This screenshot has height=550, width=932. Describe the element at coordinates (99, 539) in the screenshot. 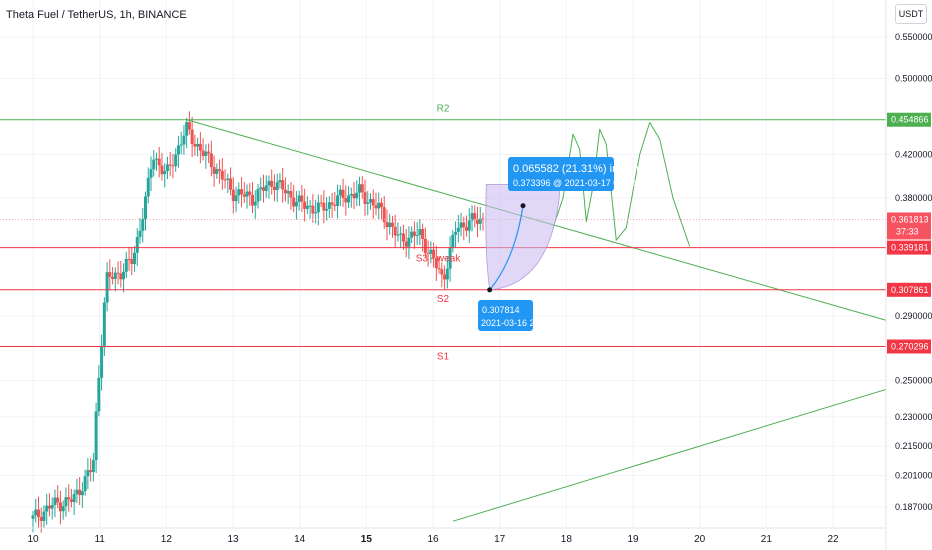

I see `time-tick-label: 11` at that location.